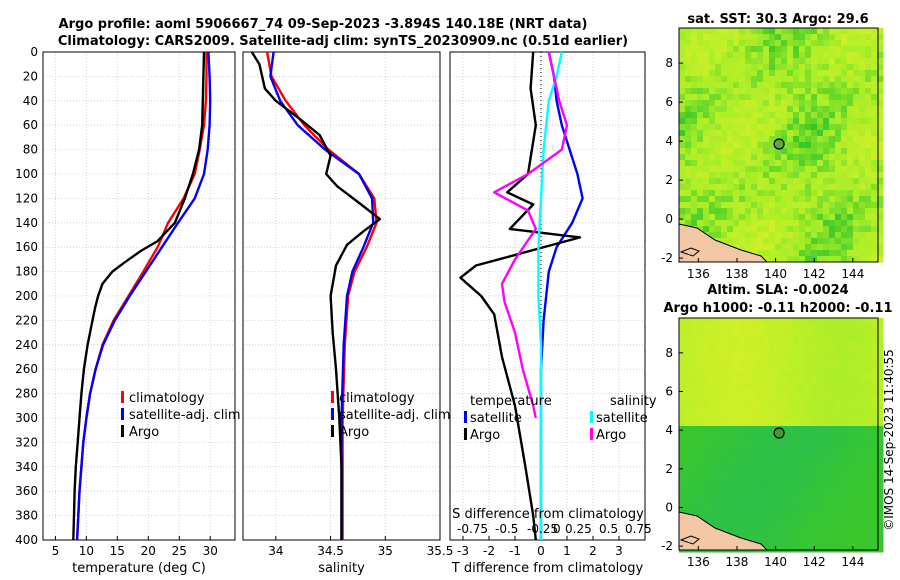 The width and height of the screenshot is (900, 580). What do you see at coordinates (698, 562) in the screenshot?
I see `map-x-tick-label: 136` at bounding box center [698, 562].